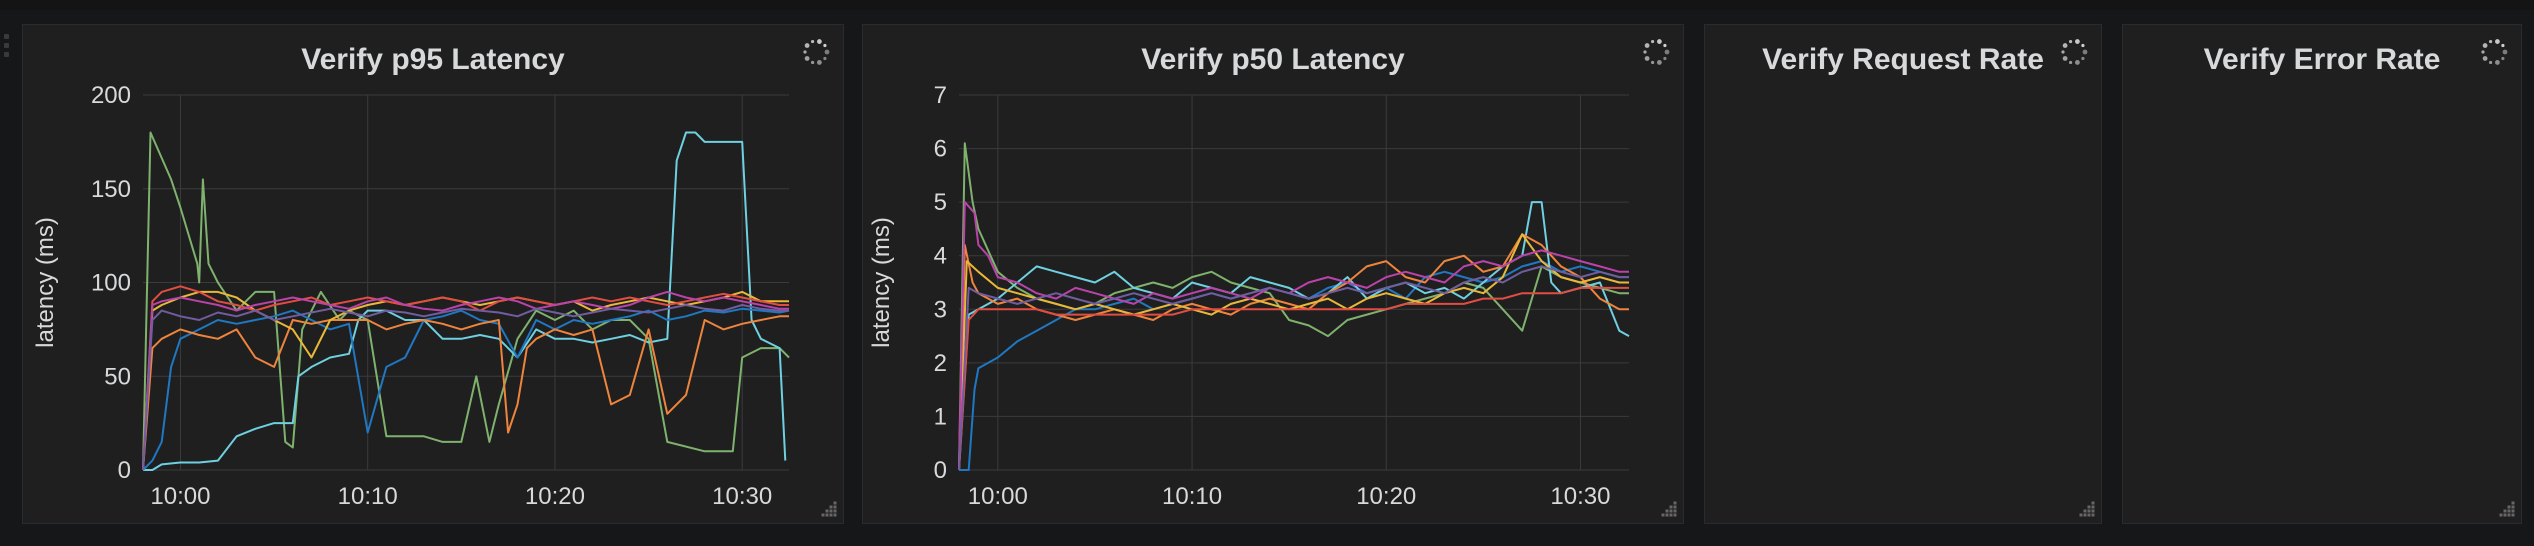 This screenshot has height=546, width=2534. What do you see at coordinates (2322, 59) in the screenshot?
I see `panel-title: Verify Error Rate` at bounding box center [2322, 59].